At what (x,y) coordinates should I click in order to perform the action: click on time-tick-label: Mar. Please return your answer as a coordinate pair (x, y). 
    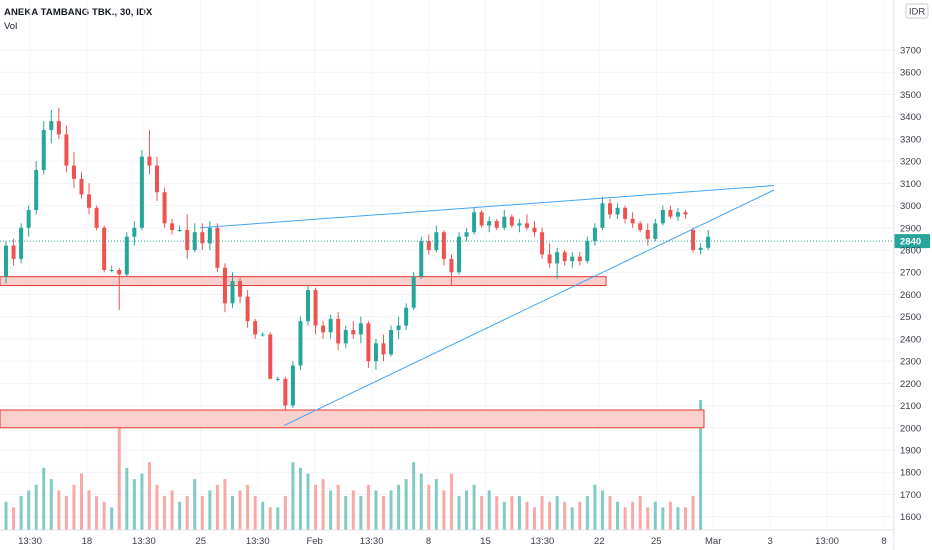
    Looking at the image, I should click on (713, 541).